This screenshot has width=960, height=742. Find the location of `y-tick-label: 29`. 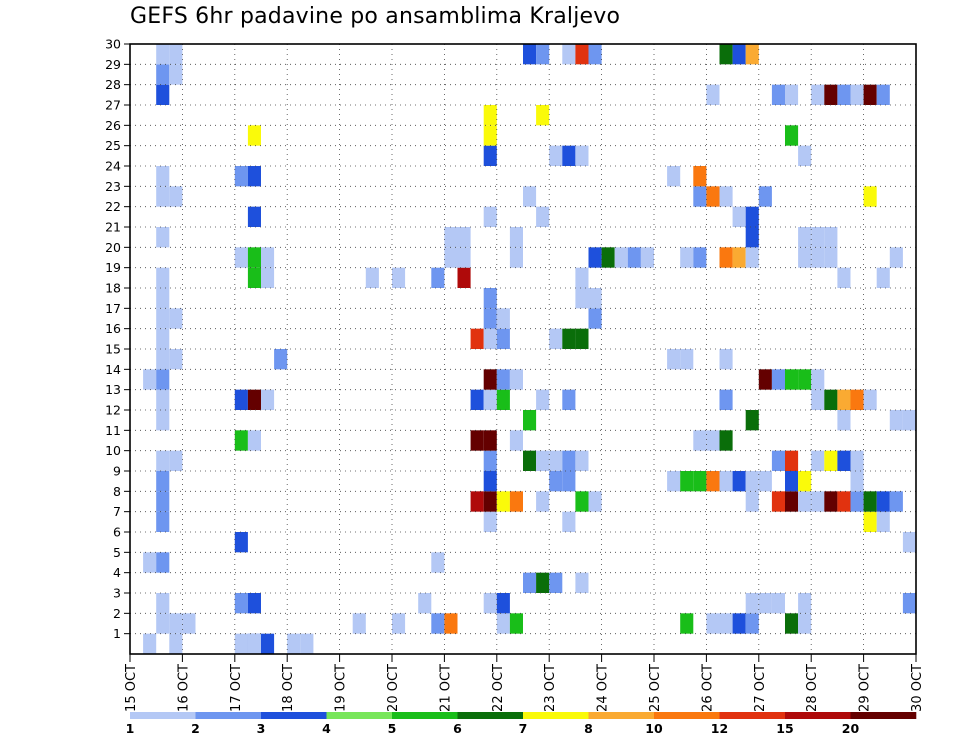

y-tick-label: 29 is located at coordinates (113, 64).